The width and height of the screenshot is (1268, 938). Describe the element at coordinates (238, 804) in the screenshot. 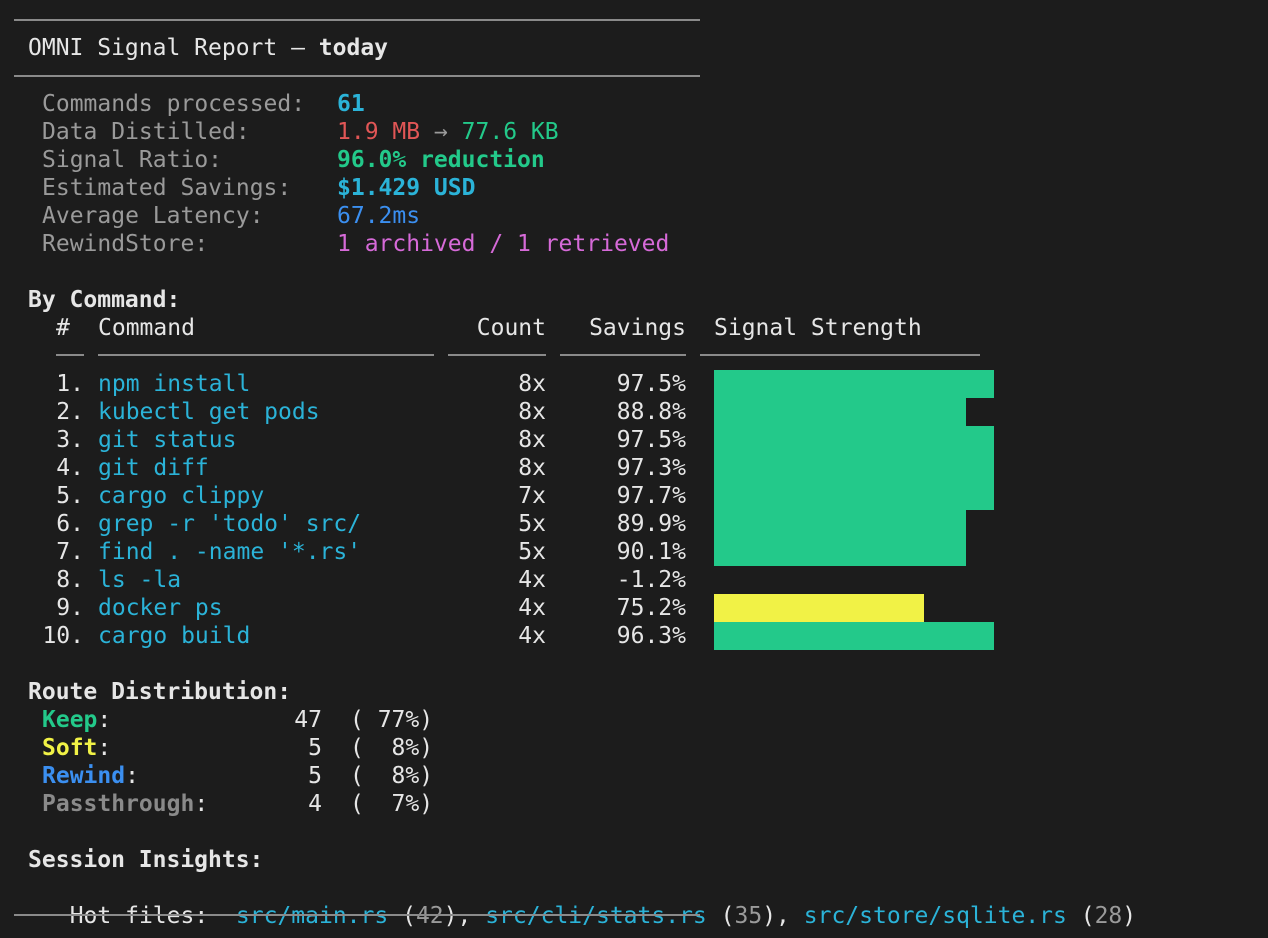

I see `route-item: Passthrough: 4( 7%)` at that location.